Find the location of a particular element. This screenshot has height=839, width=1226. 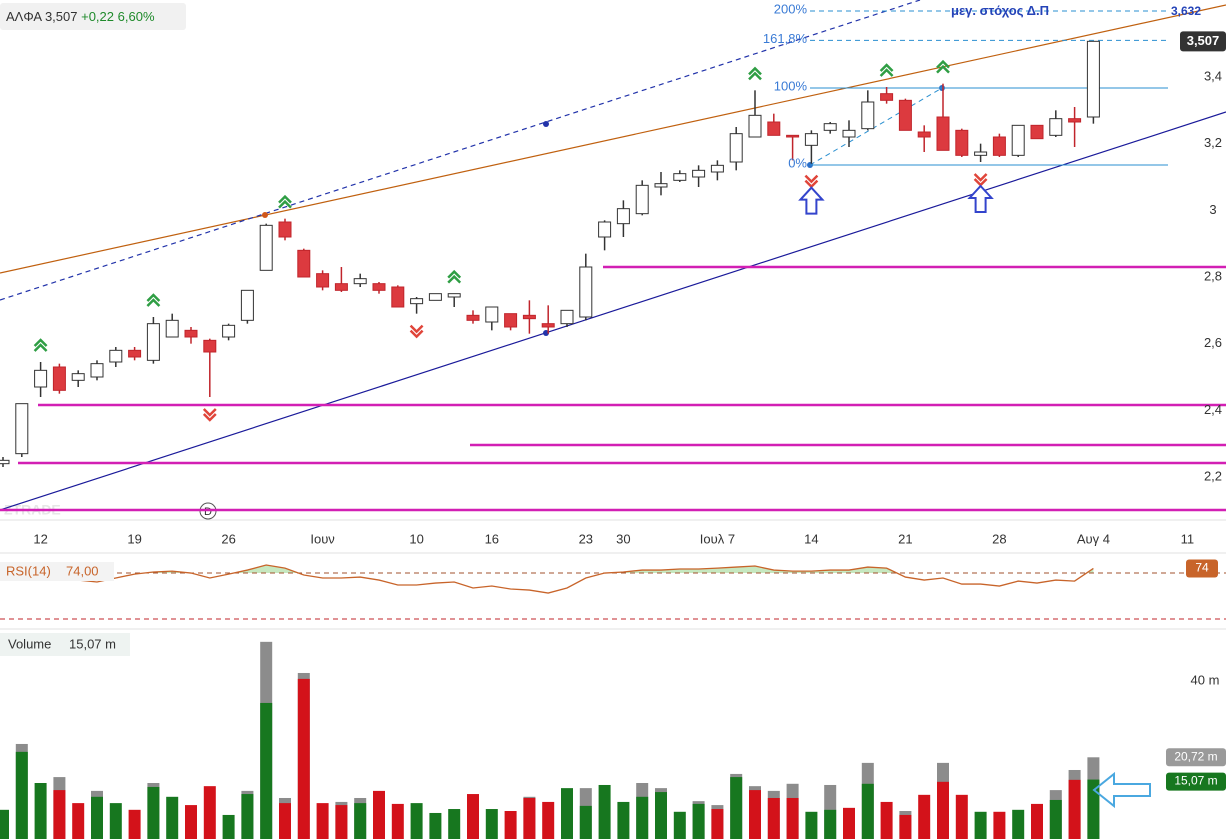

volume-legend-value: 15,07 m is located at coordinates (92, 643).